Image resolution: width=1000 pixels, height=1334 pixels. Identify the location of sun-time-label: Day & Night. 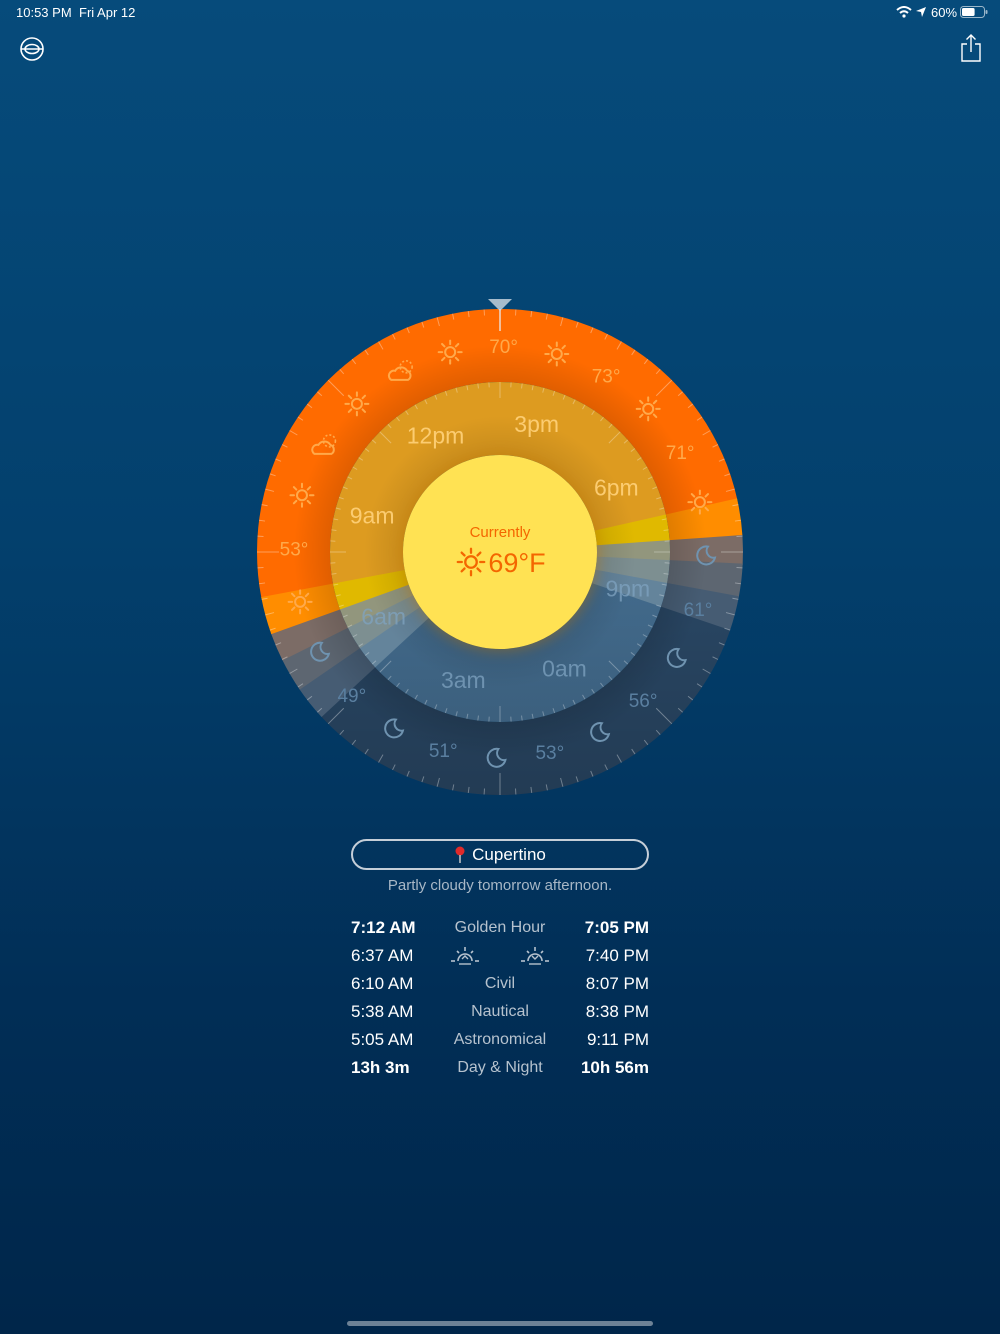
(500, 1067).